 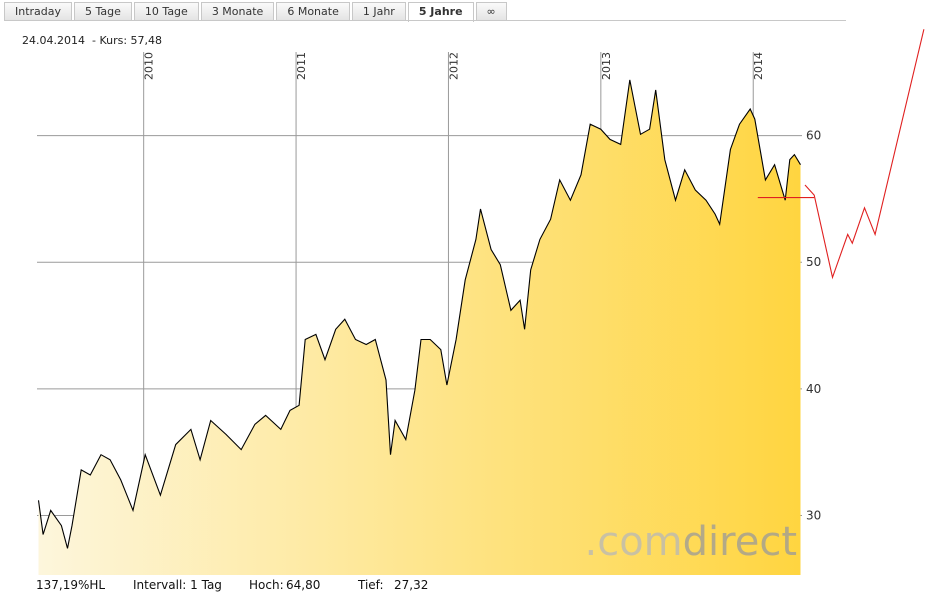 What do you see at coordinates (758, 66) in the screenshot?
I see `x-tick-label: 2014` at bounding box center [758, 66].